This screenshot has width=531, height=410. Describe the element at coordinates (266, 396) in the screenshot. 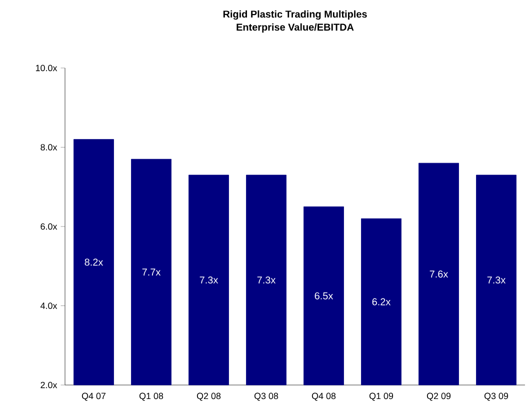

I see `x-tick-label: Q3 08` at that location.